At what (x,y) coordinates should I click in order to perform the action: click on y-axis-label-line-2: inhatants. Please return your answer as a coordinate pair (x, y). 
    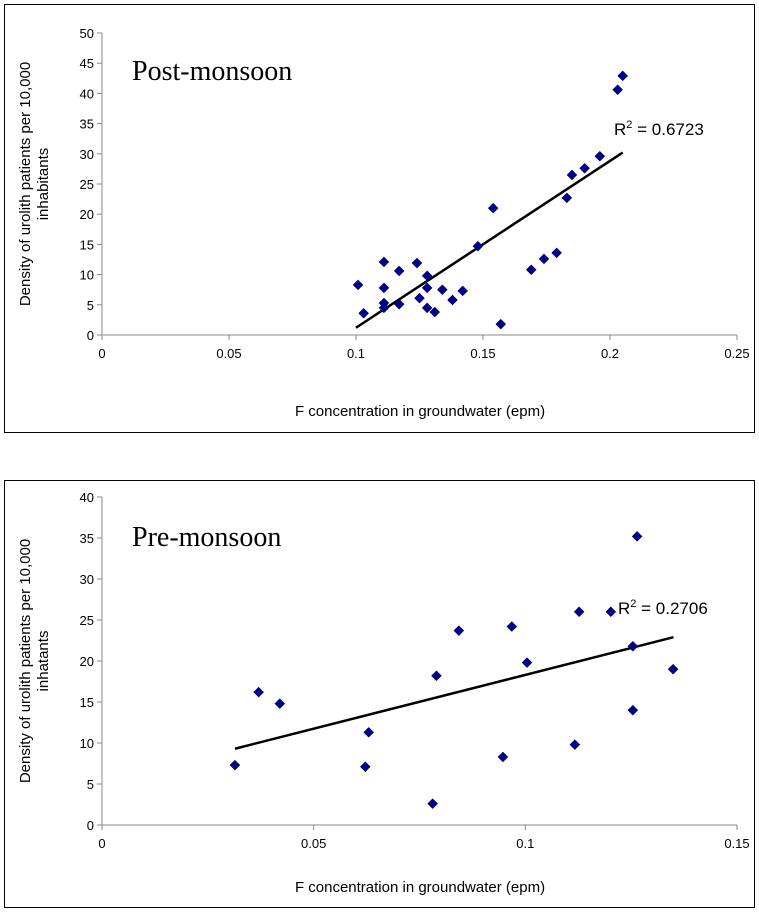
    Looking at the image, I should click on (43, 661).